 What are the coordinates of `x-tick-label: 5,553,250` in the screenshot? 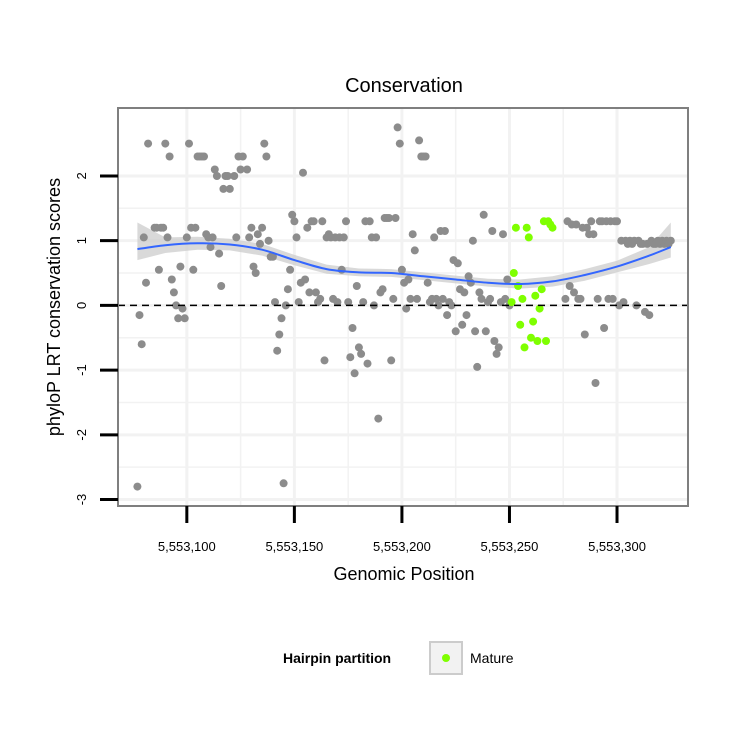 It's located at (510, 546).